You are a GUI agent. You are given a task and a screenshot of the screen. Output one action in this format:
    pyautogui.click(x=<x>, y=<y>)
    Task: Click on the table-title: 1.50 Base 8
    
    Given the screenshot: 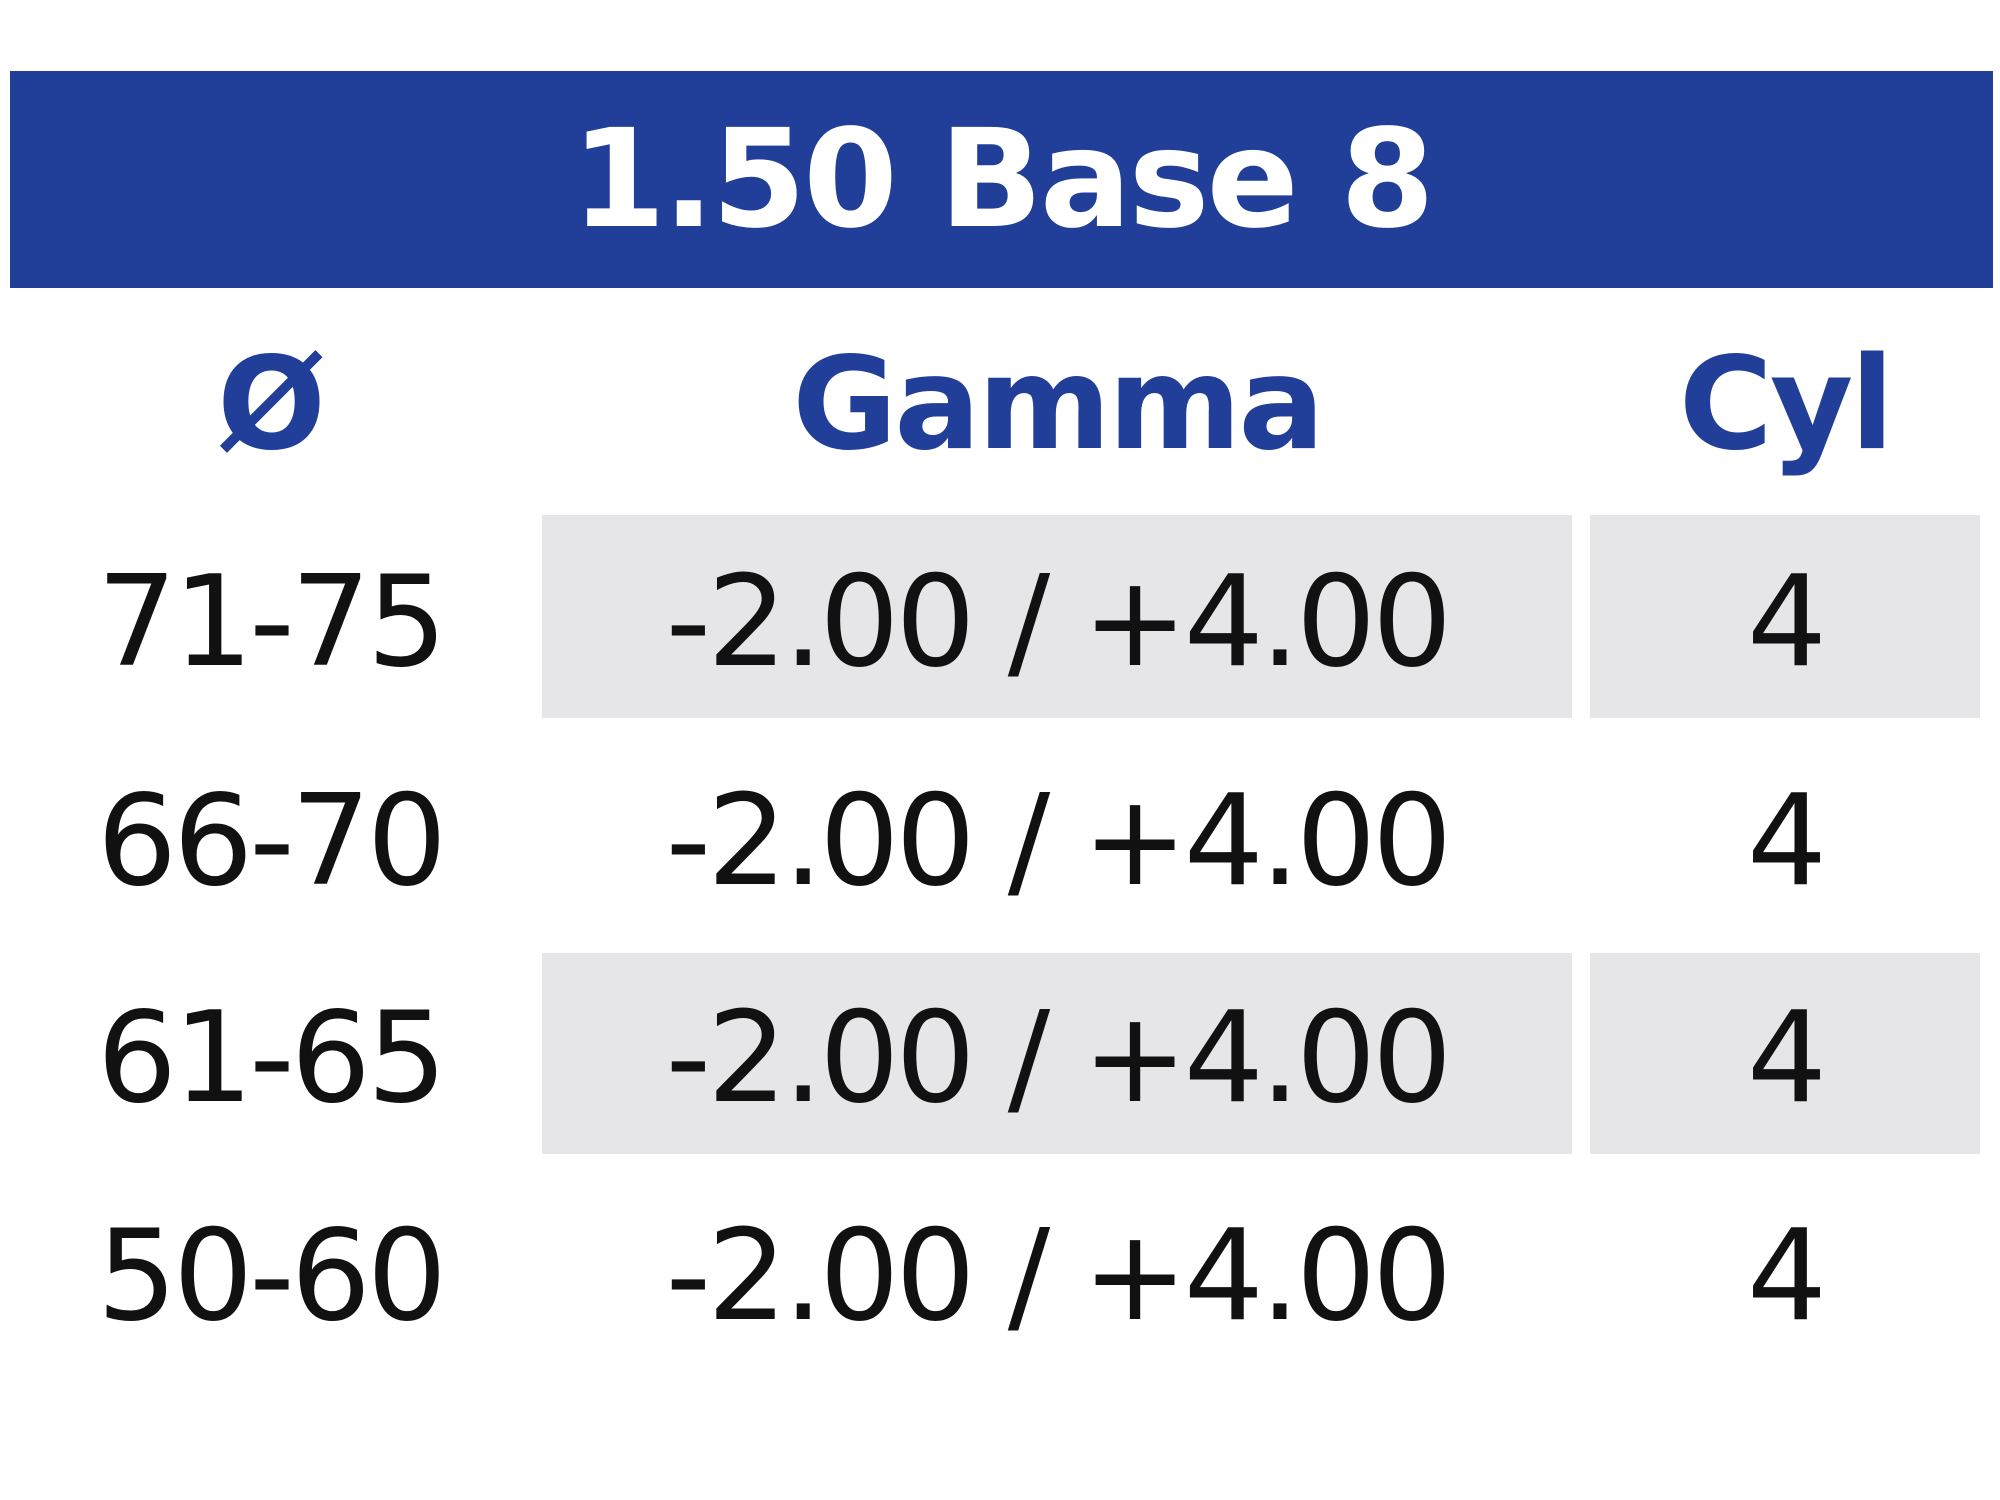 What is the action you would take?
    pyautogui.click(x=1002, y=179)
    